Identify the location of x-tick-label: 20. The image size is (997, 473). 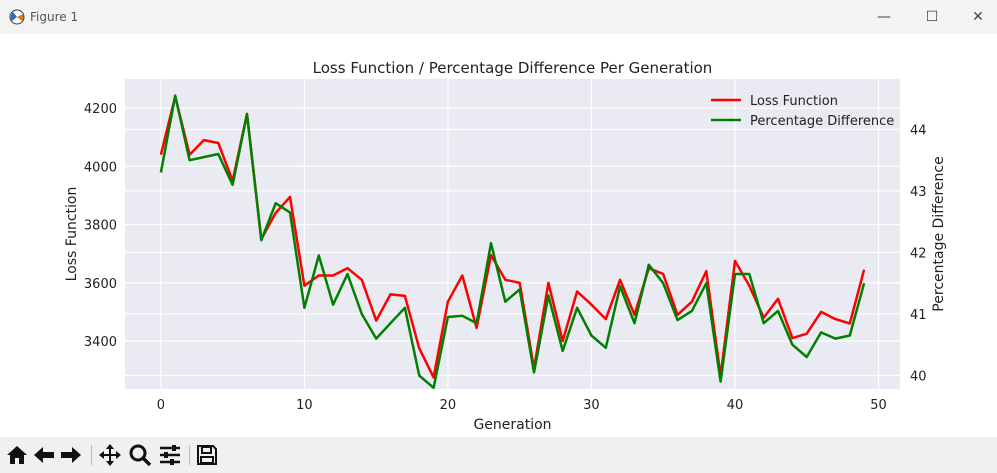
(448, 405).